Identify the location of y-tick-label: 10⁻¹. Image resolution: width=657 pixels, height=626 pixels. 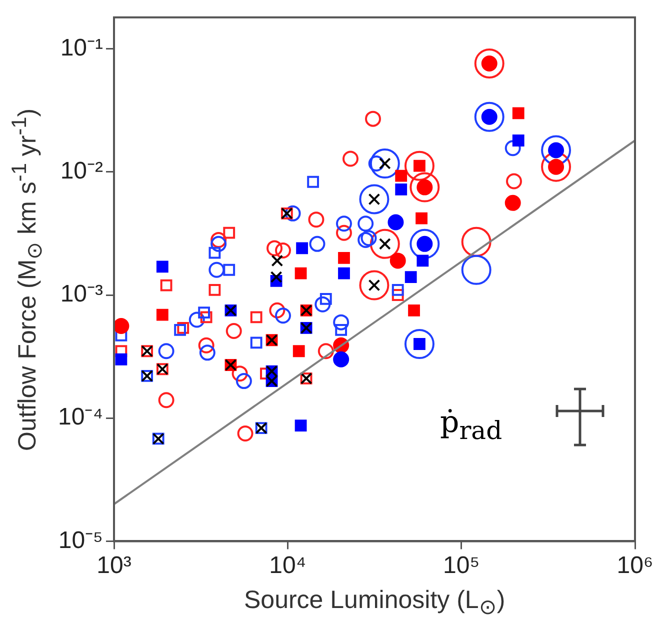
(82, 48).